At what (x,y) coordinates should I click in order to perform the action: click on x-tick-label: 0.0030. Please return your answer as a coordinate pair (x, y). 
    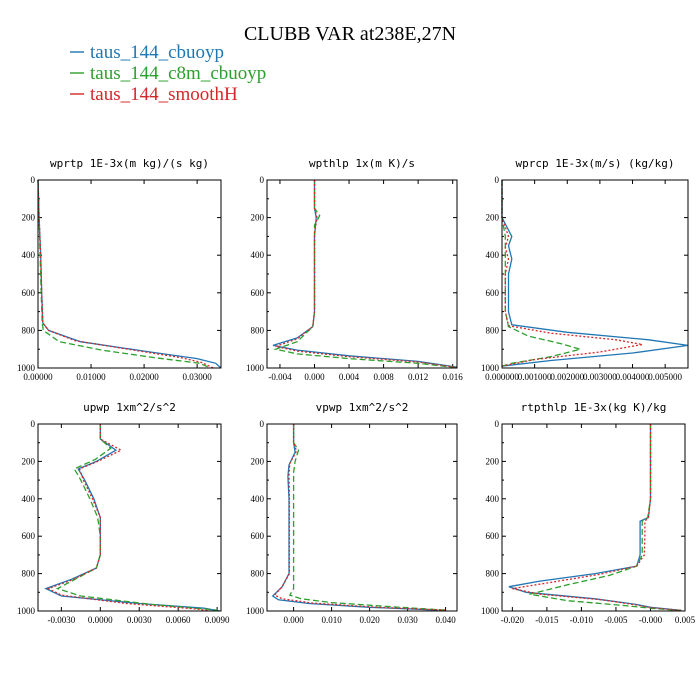
    Looking at the image, I should click on (139, 620).